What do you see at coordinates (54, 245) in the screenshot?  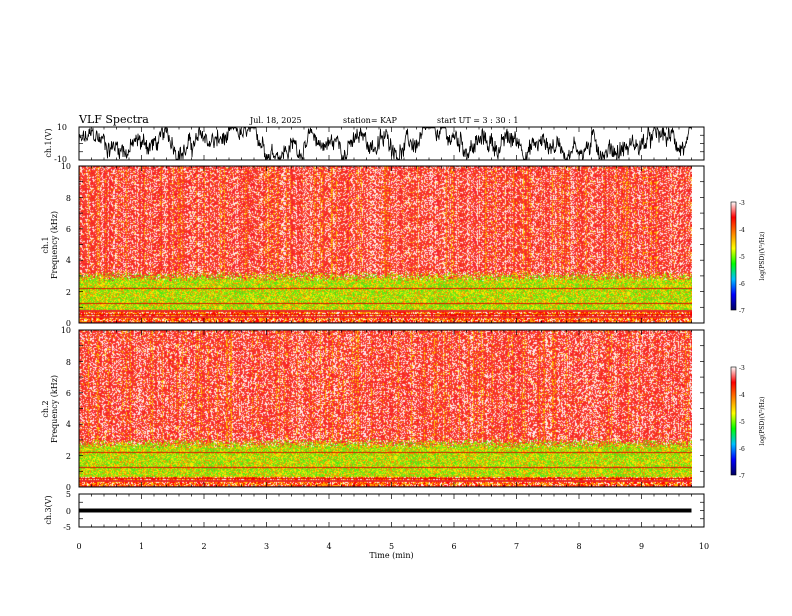 I see `ch1-spectrogram-ylabel: Frequency (kHz)` at bounding box center [54, 245].